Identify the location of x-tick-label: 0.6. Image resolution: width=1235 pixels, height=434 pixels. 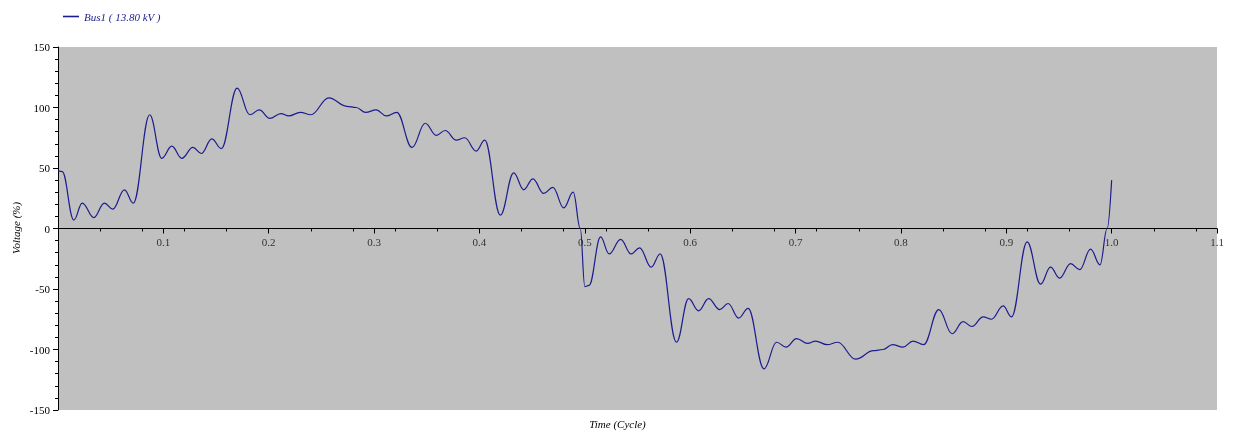
(690, 242).